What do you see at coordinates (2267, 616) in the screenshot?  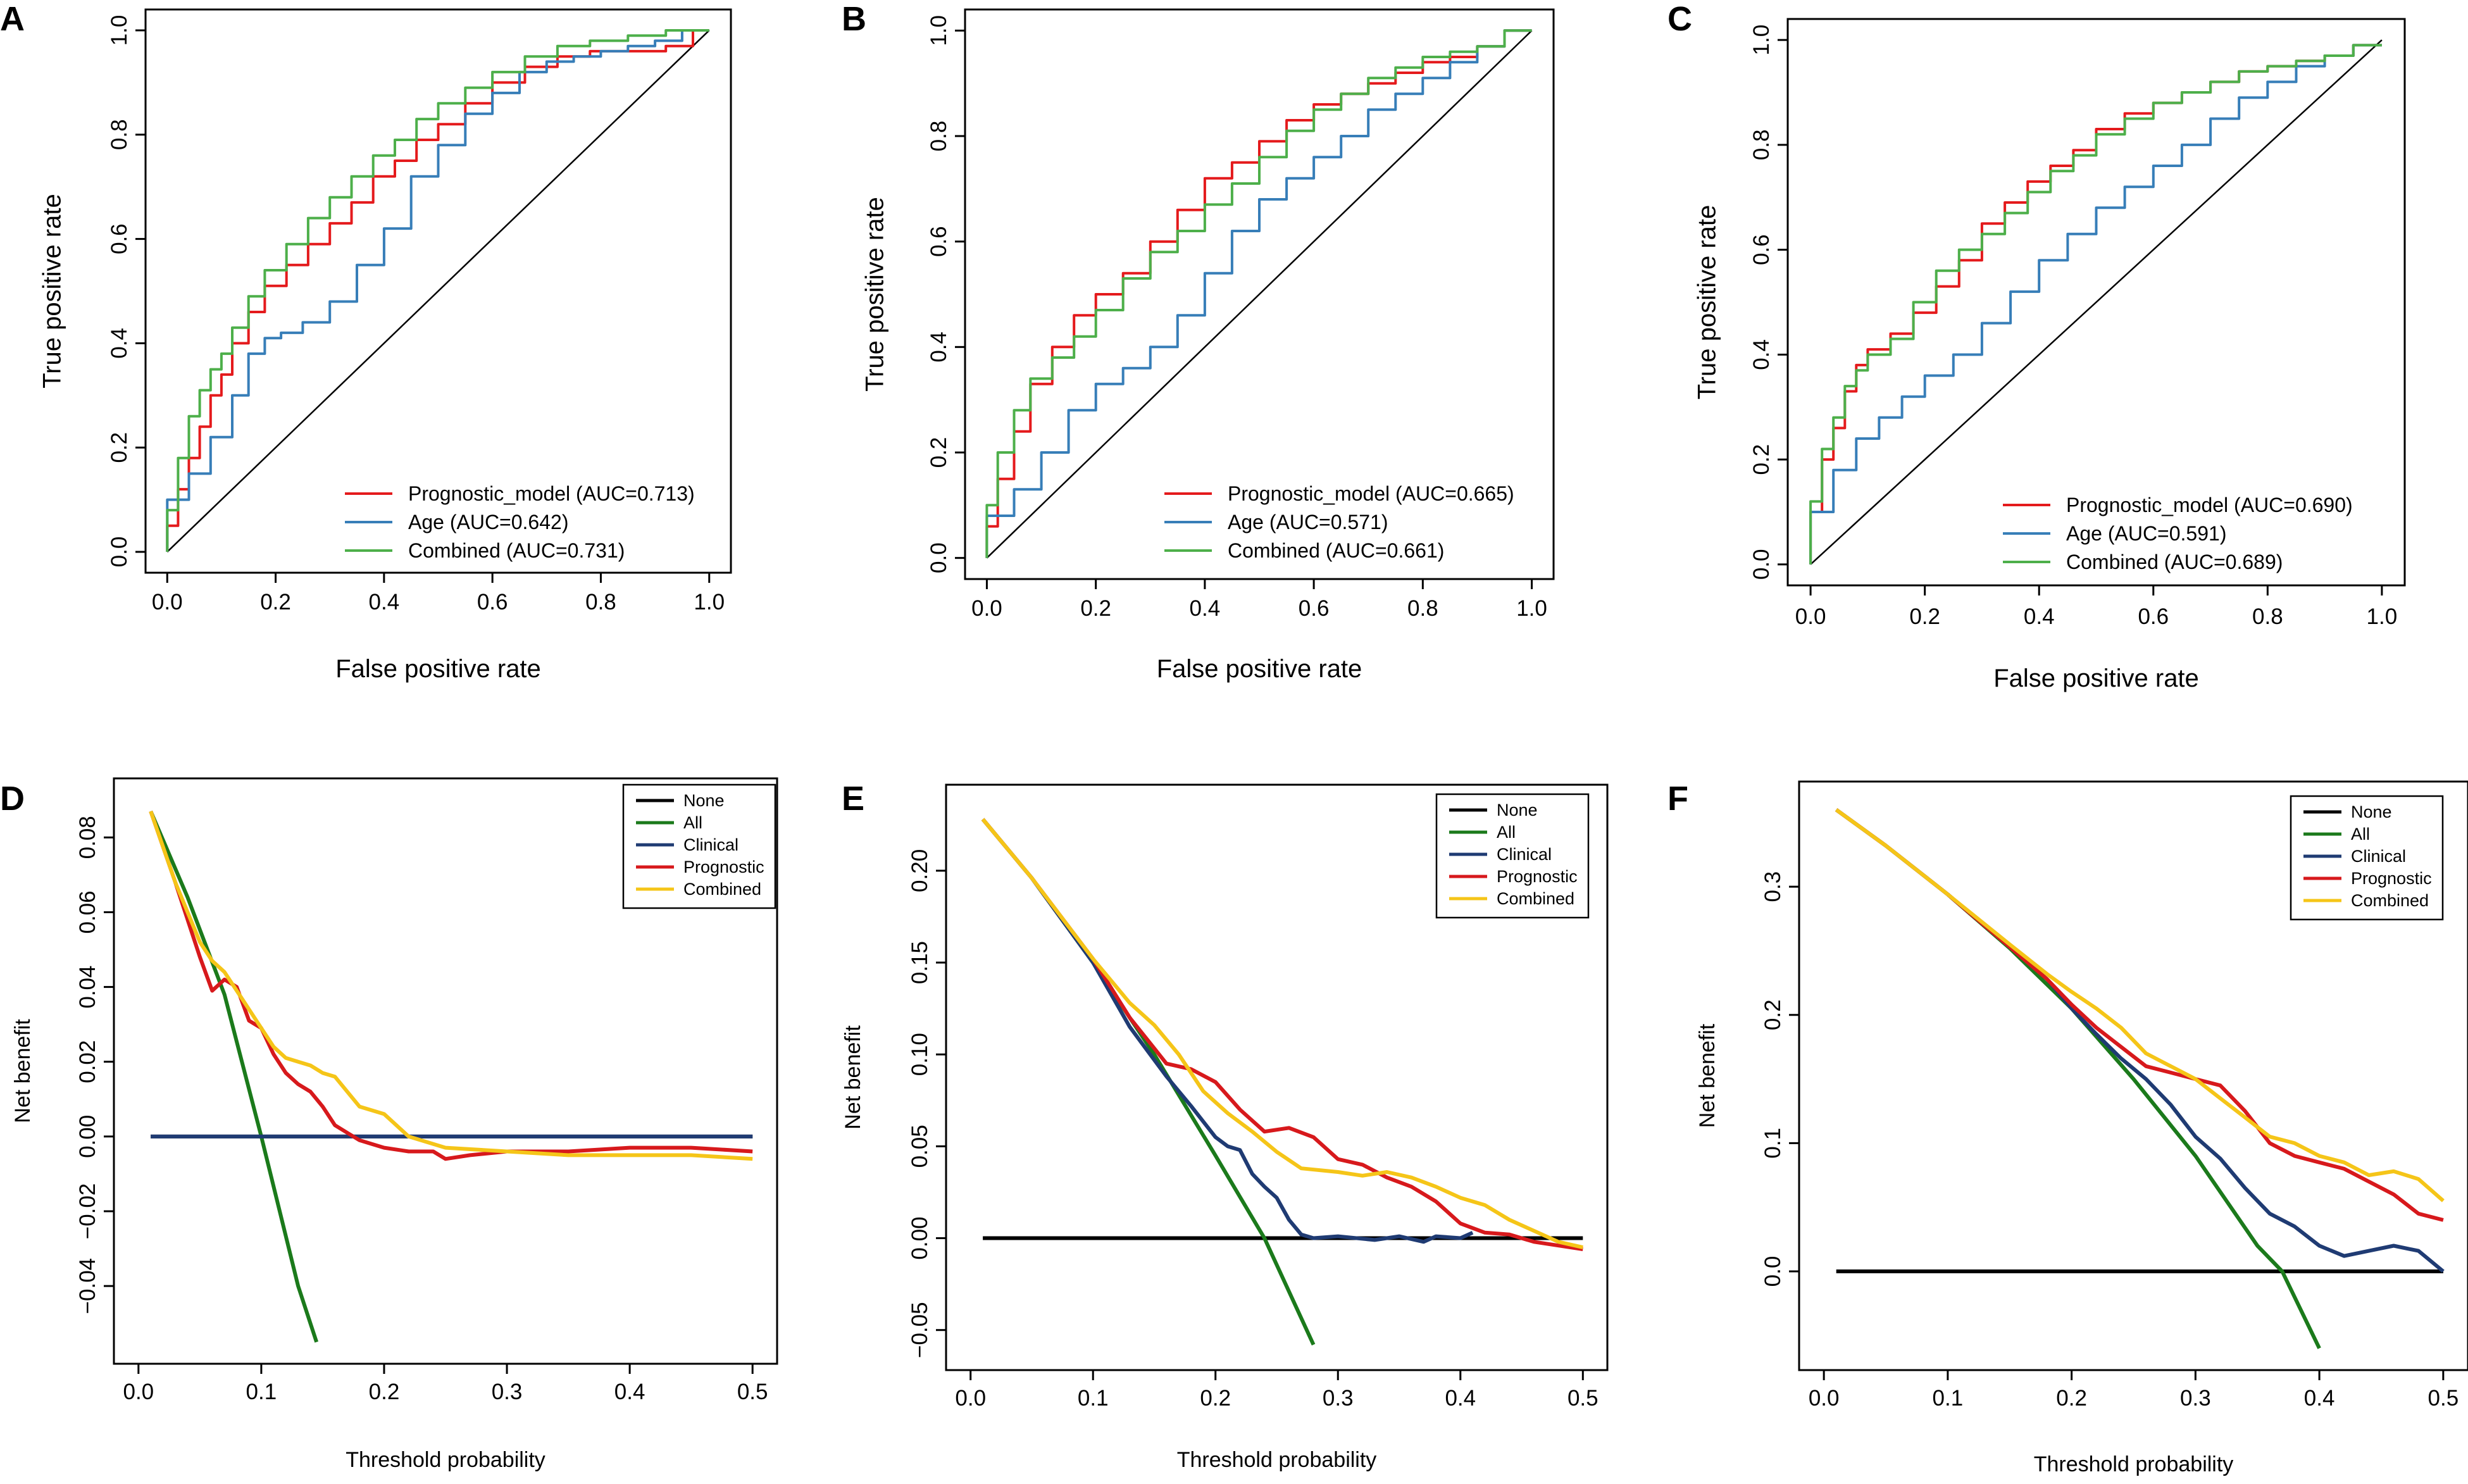 I see `x-tick-label: 0.8` at bounding box center [2267, 616].